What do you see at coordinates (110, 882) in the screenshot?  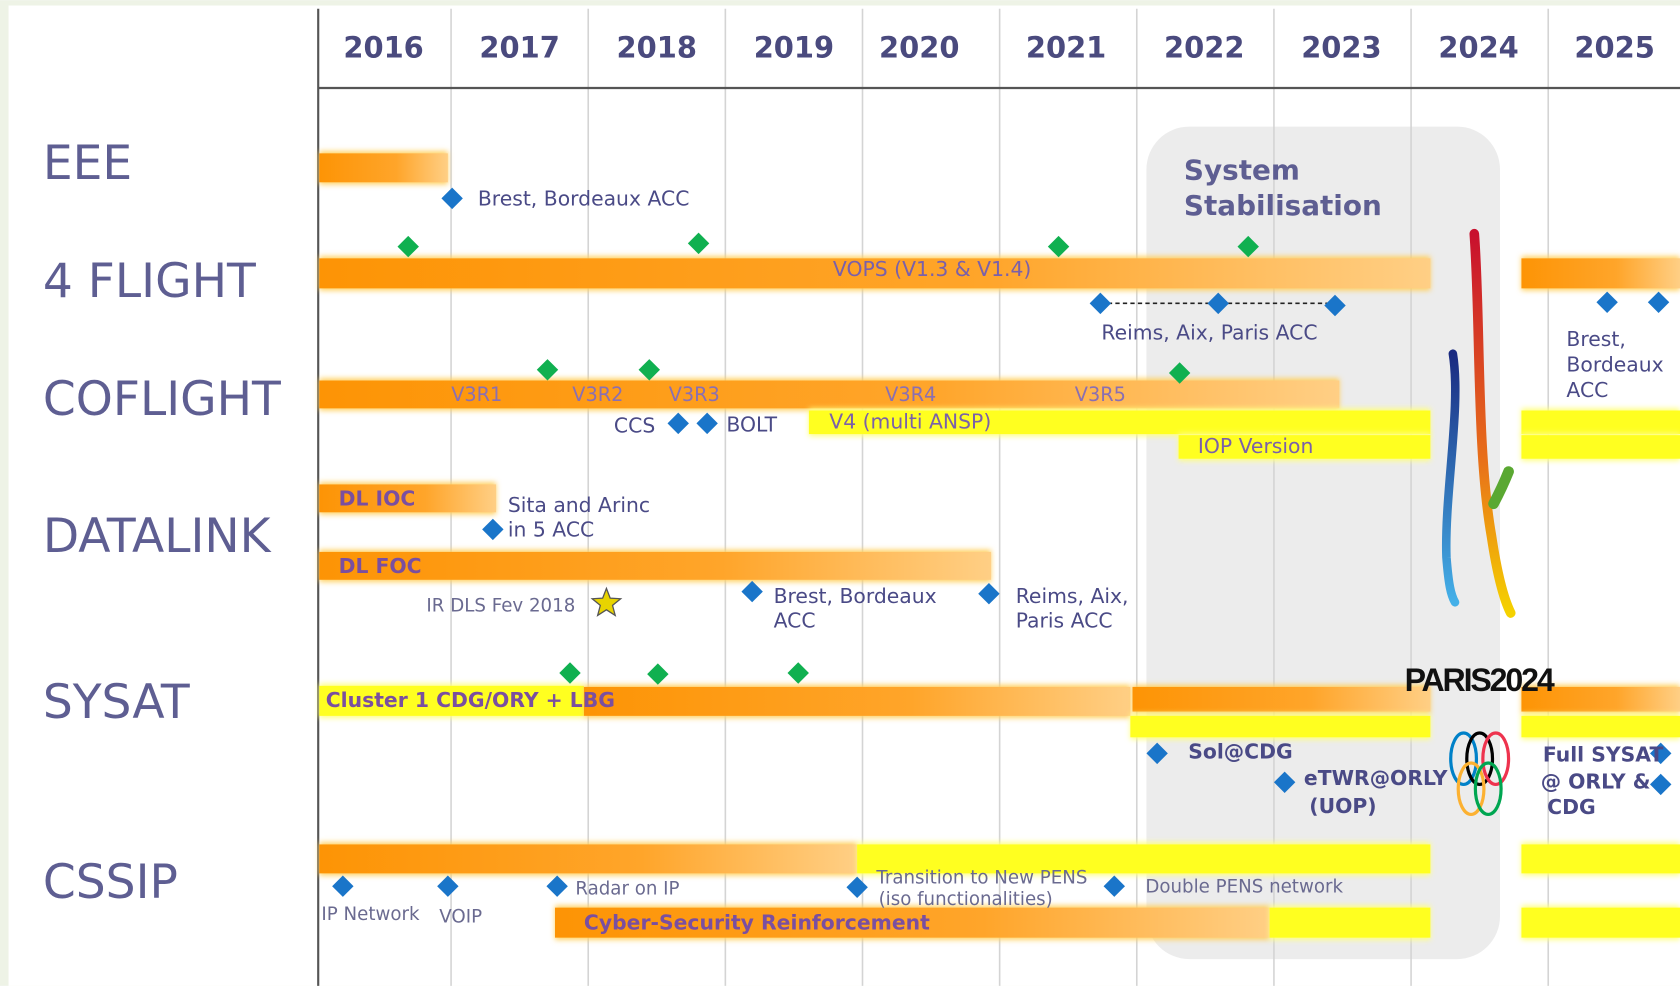 I see `row-label: CSSIP` at bounding box center [110, 882].